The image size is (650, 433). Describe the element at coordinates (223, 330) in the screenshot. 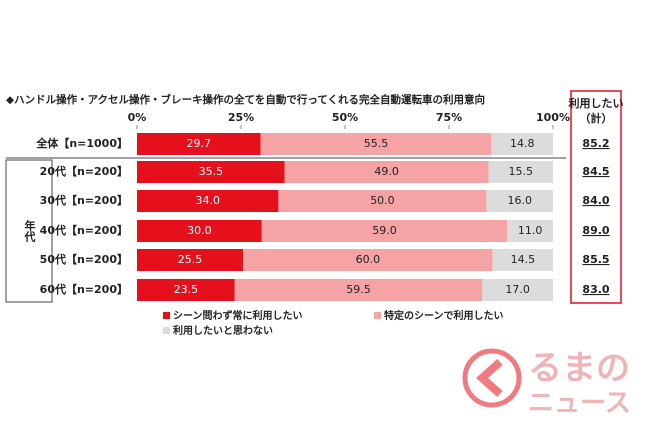

I see `legend-label: 利用したいと思わない` at that location.